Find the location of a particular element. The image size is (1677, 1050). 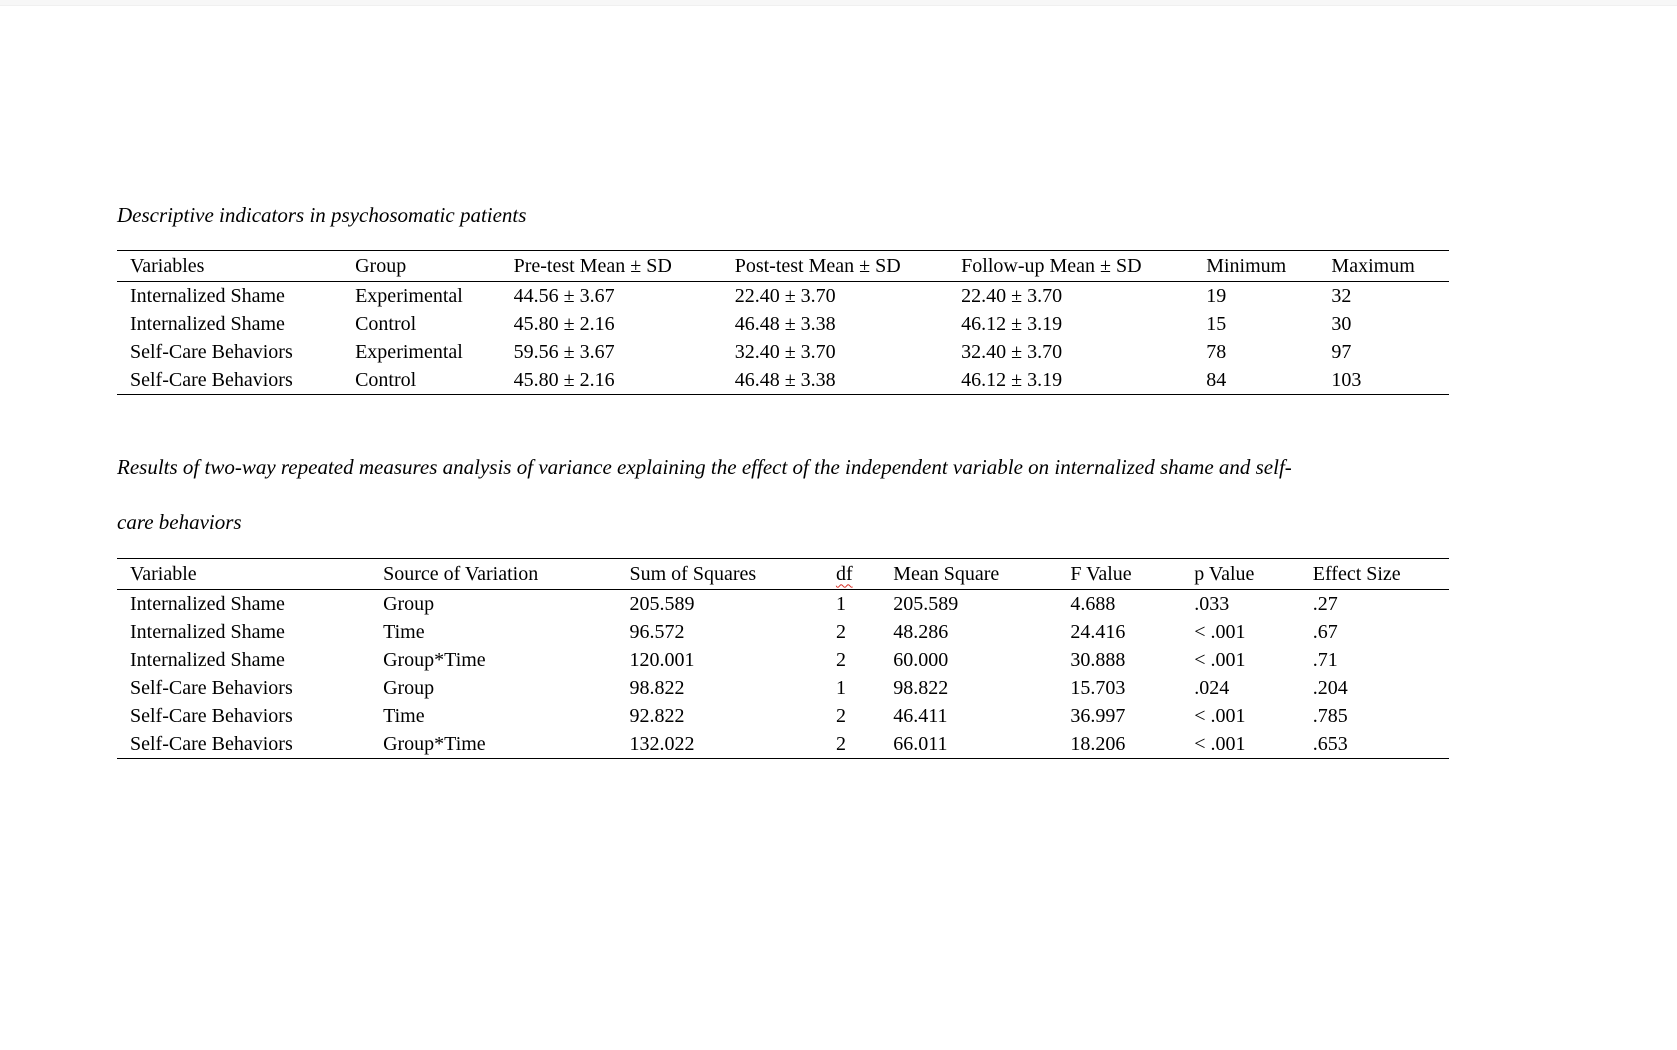

table-cell: 30.888 is located at coordinates (1098, 659).